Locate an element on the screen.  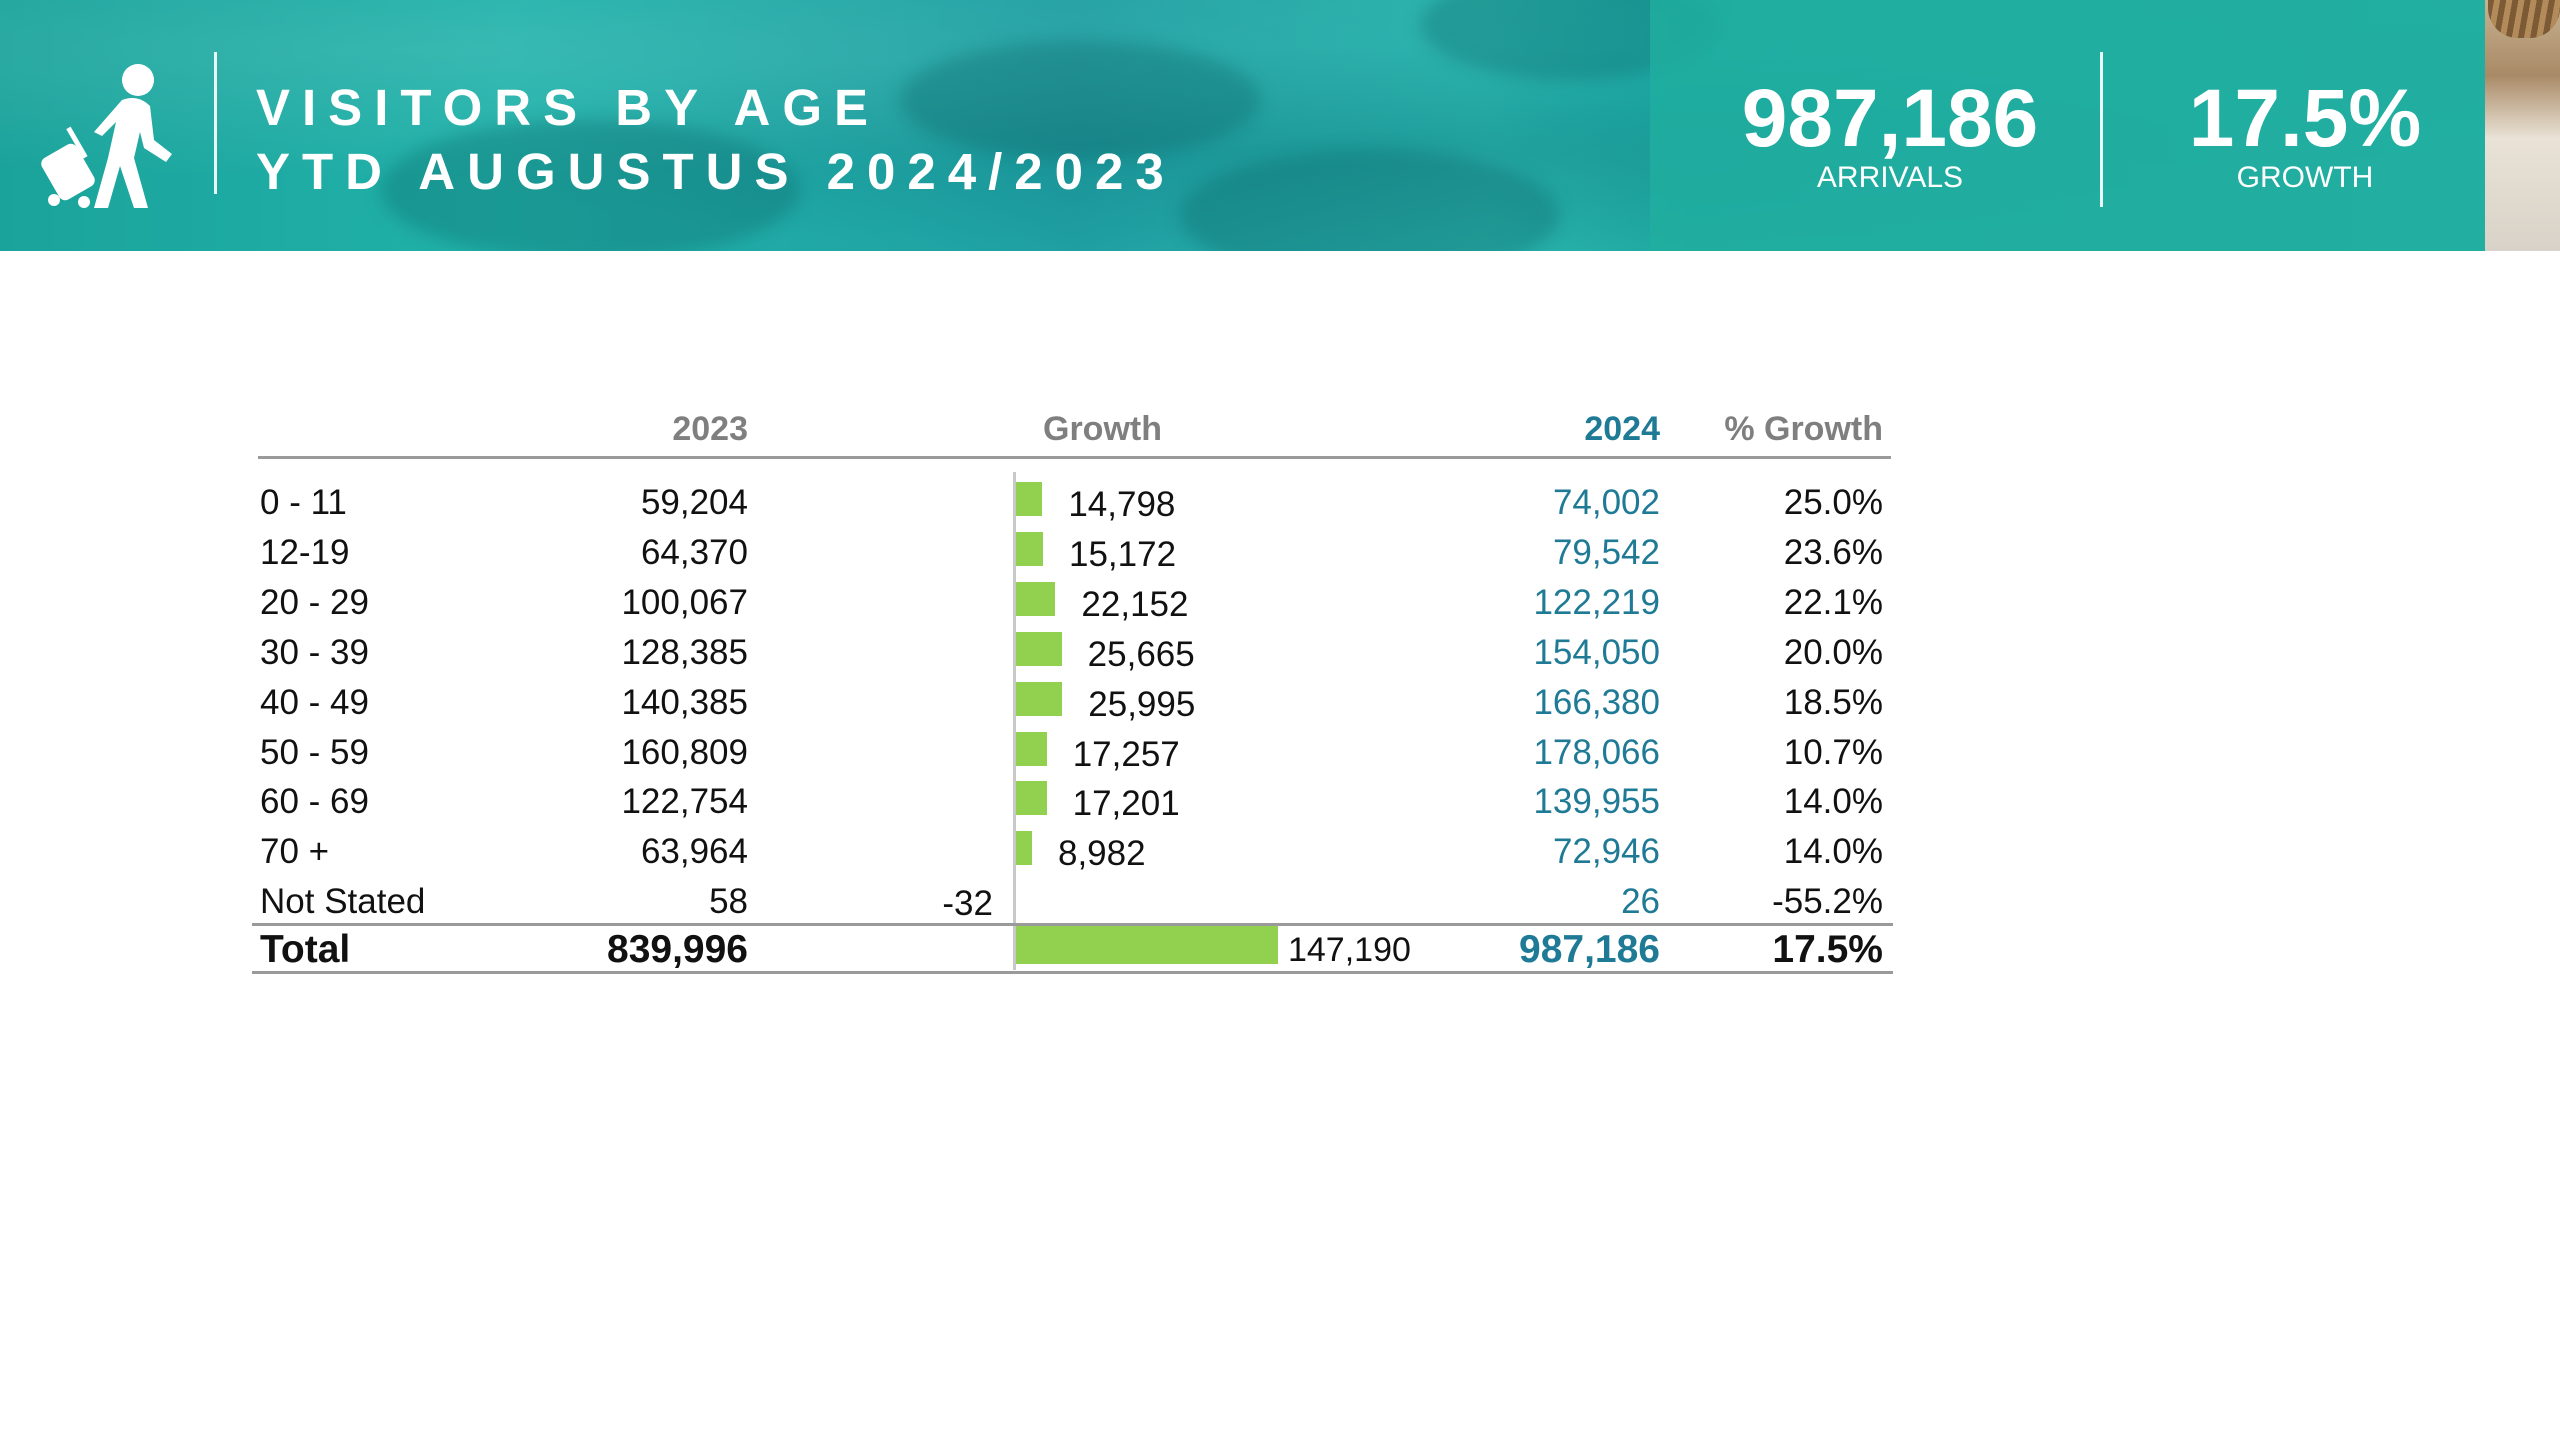
header-divider is located at coordinates (215, 123).